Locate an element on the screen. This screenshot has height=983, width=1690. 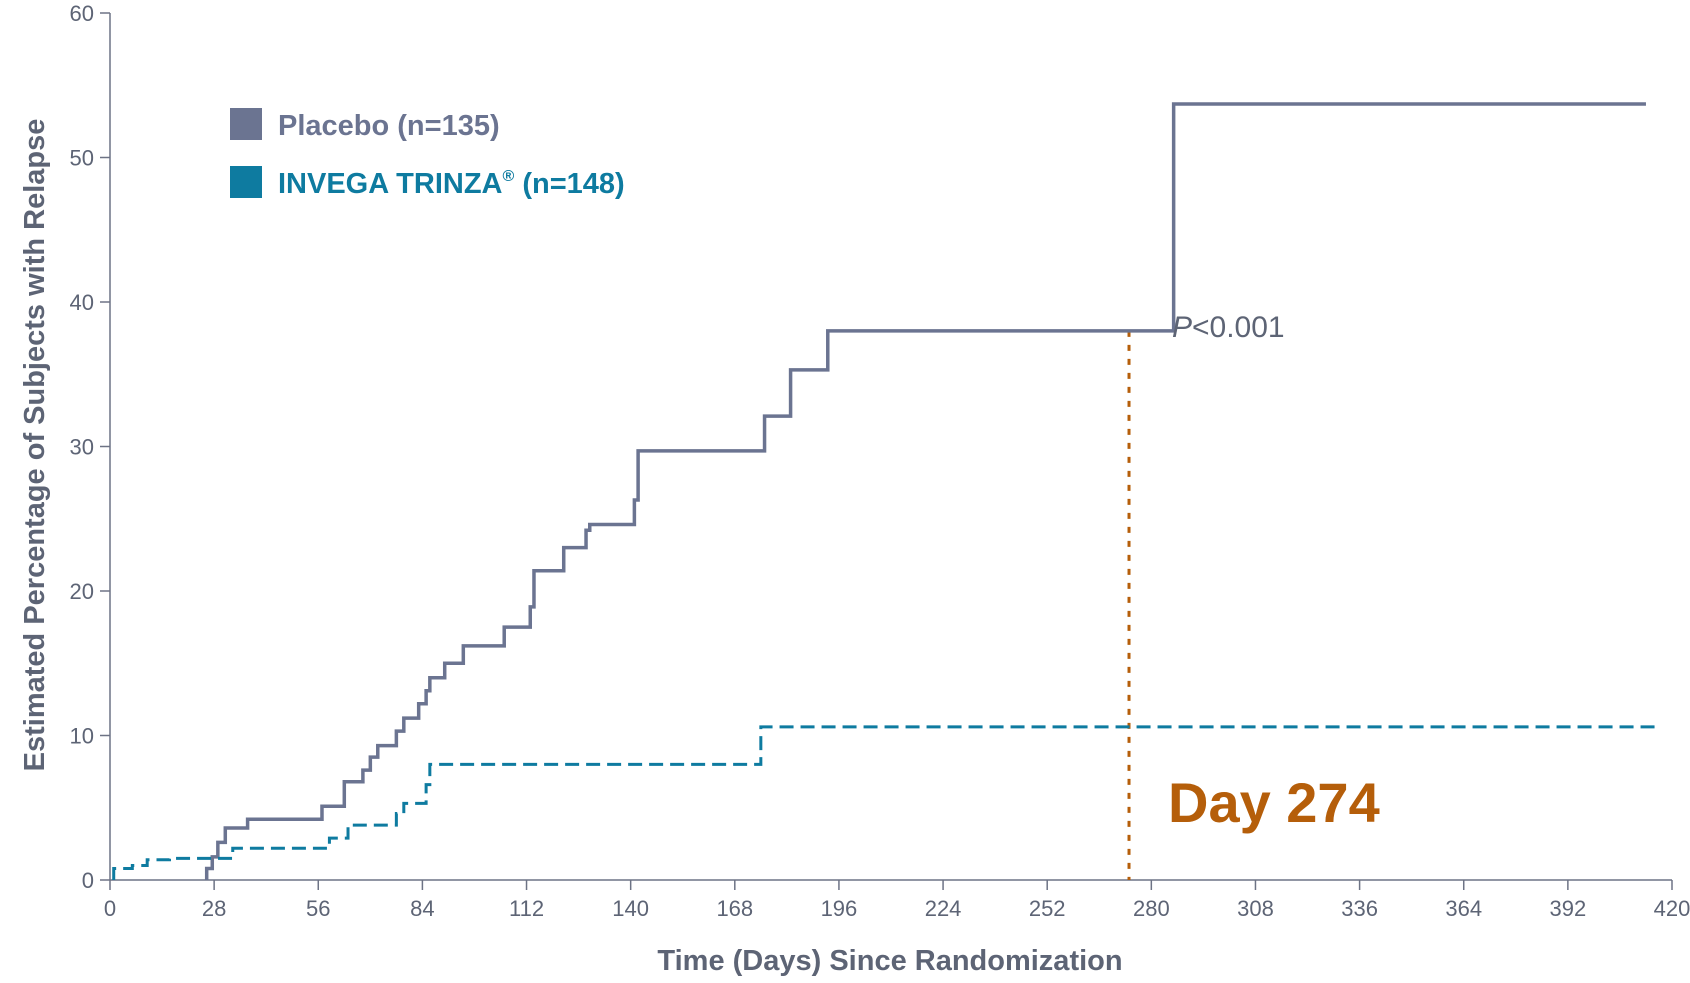
y-tick-label: 20 is located at coordinates (82, 591).